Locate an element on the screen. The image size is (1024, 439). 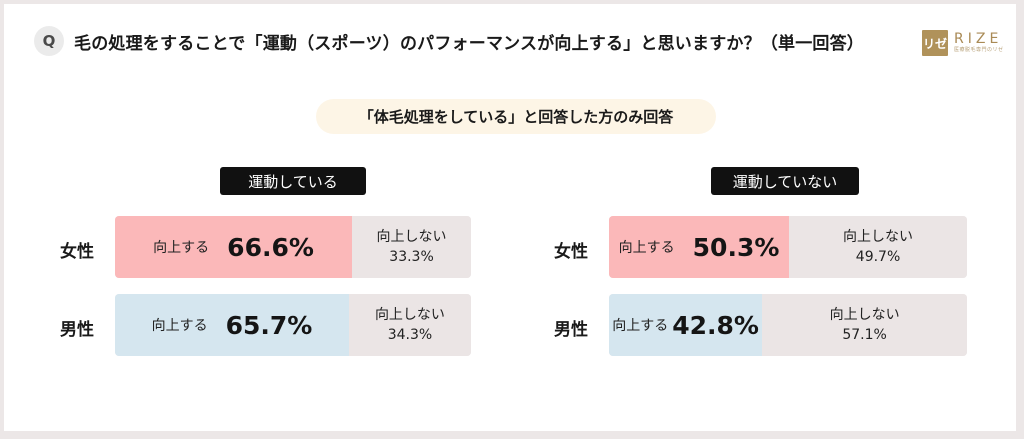
question-badge: Q is located at coordinates (49, 41).